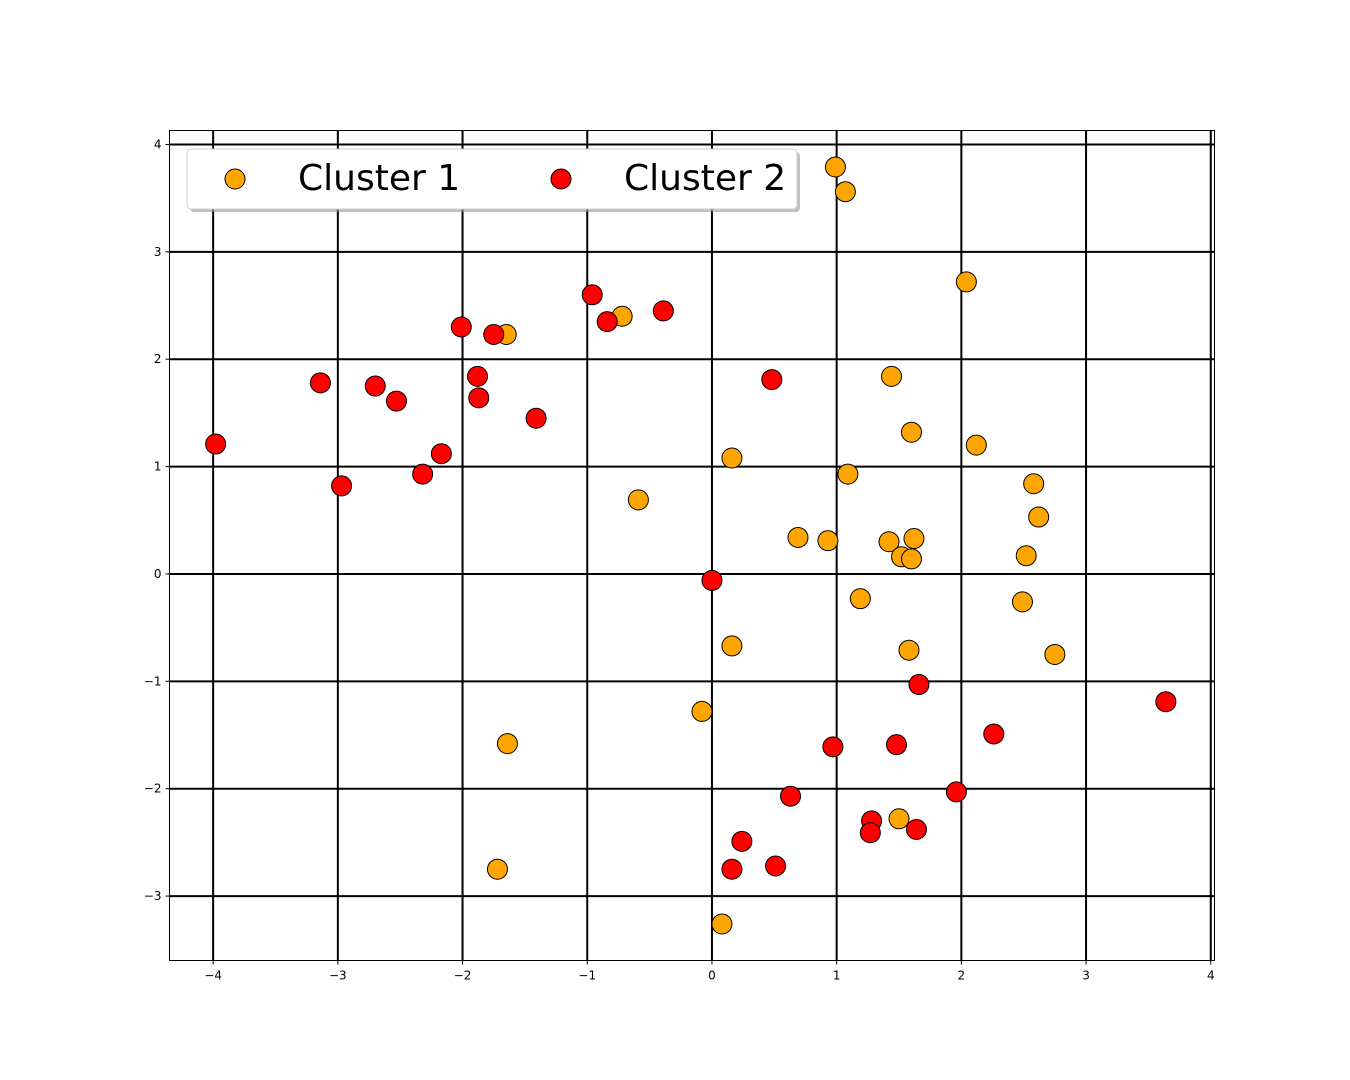  What do you see at coordinates (158, 467) in the screenshot?
I see `y-tick-label: 1` at bounding box center [158, 467].